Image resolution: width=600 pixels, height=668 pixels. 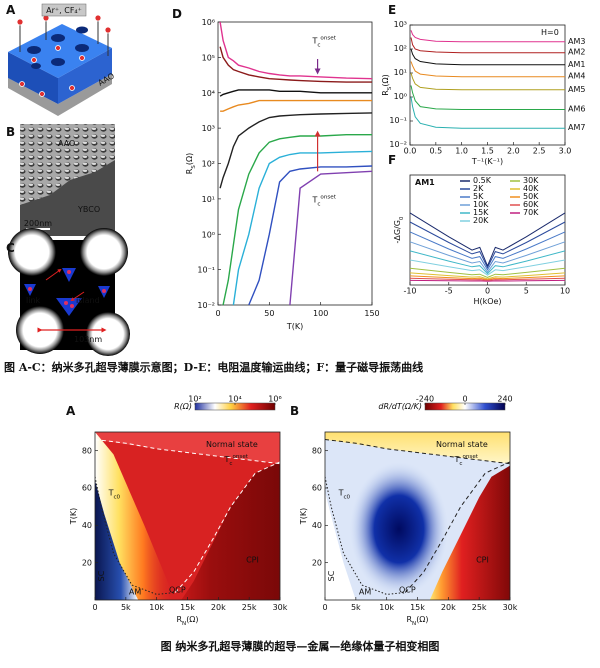 I want to click on series-label: AM3, so click(x=576, y=41).